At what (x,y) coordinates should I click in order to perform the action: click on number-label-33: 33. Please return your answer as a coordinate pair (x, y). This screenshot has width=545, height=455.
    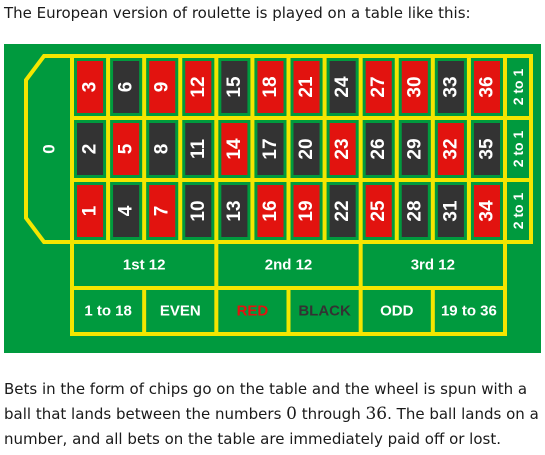
    Looking at the image, I should click on (450, 86).